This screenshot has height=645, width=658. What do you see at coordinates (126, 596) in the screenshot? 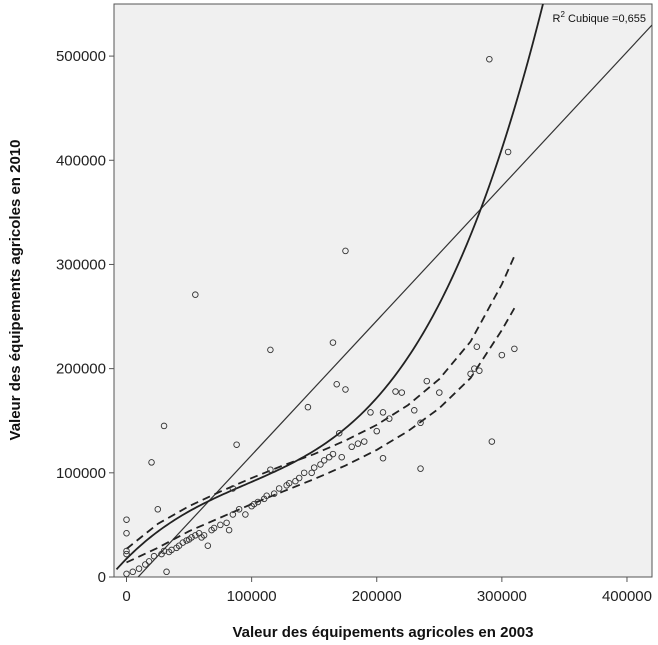
I see `x-tick-label: 0` at bounding box center [126, 596].